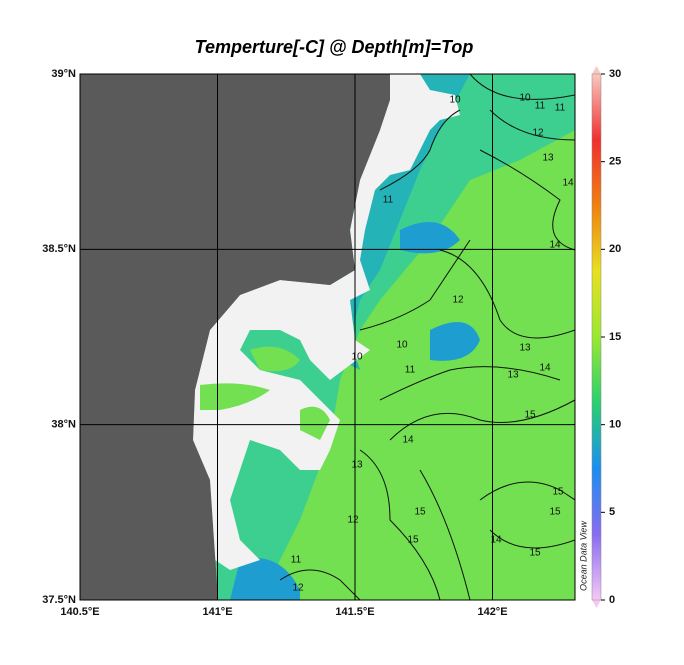  What do you see at coordinates (354, 612) in the screenshot?
I see `x-tick-label: 141.5°E` at bounding box center [354, 612].